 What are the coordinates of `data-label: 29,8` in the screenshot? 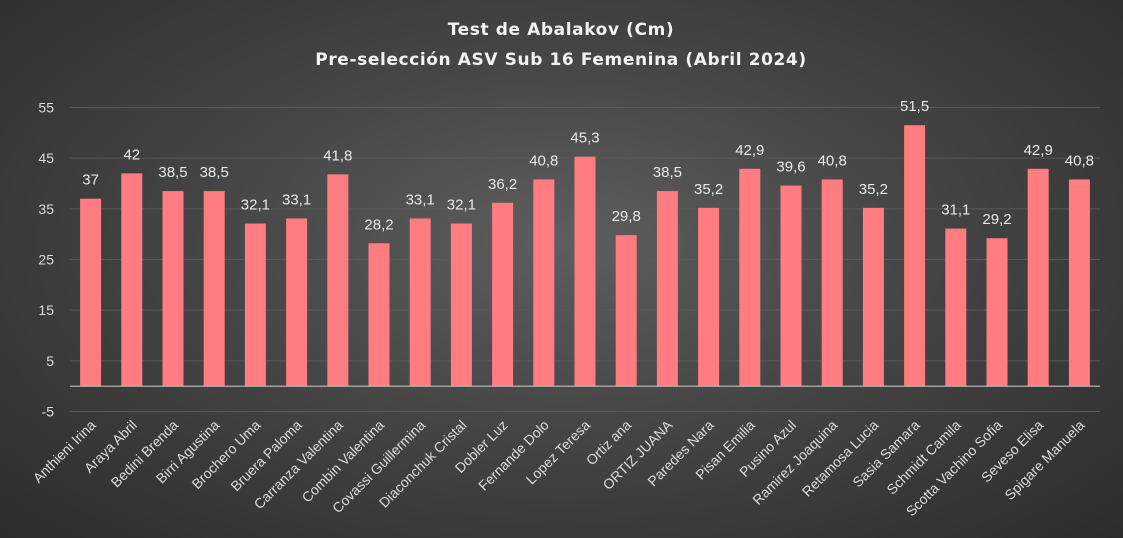 It's located at (626, 216).